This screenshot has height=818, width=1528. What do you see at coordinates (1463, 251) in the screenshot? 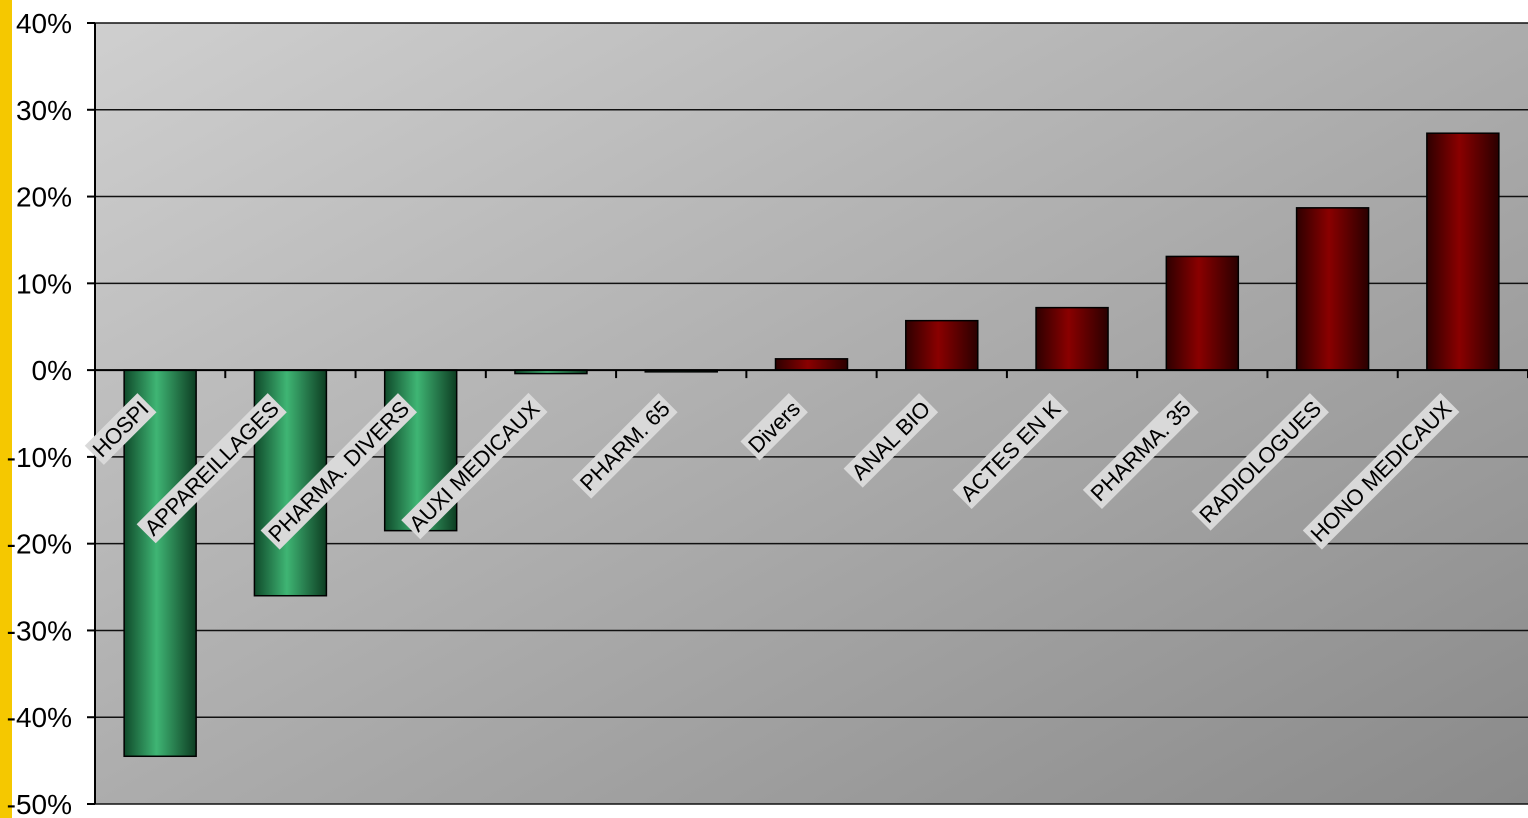
I see `bar-hono-medicaux` at bounding box center [1463, 251].